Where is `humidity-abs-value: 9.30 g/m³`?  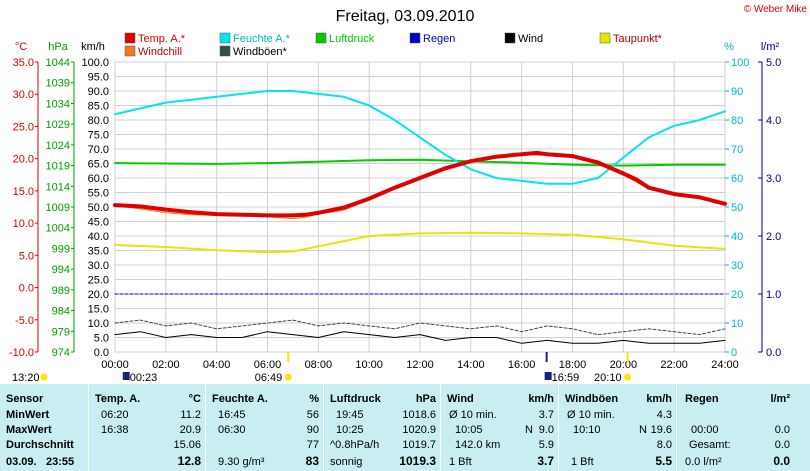
humidity-abs-value: 9.30 g/m³ is located at coordinates (241, 462).